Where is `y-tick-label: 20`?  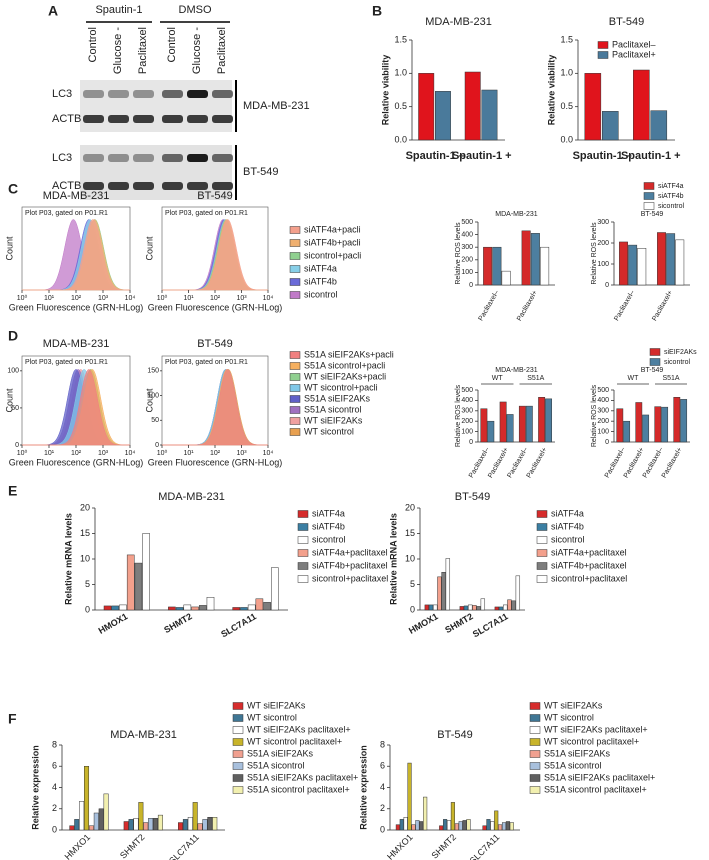 y-tick-label: 20 is located at coordinates (410, 507).